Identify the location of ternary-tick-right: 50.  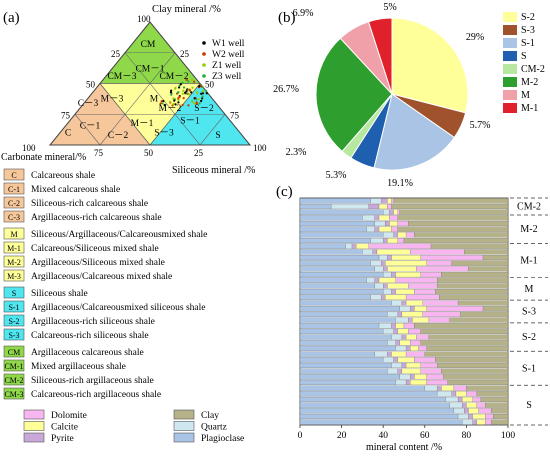
(210, 85).